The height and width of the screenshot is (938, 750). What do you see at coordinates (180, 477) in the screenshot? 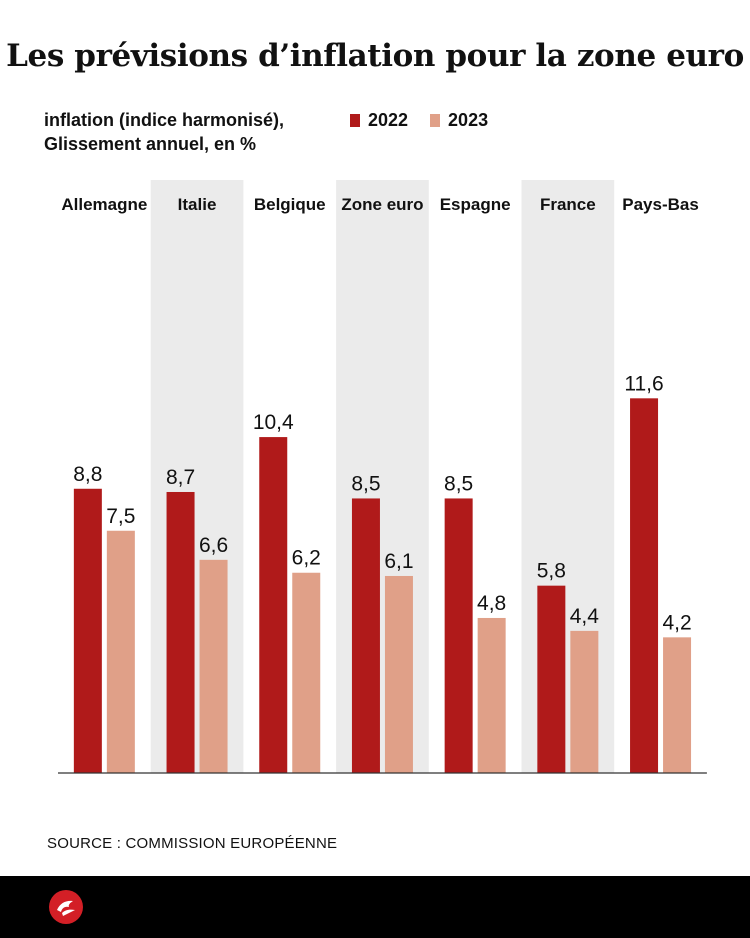
I see `data-label: 8,7` at bounding box center [180, 477].